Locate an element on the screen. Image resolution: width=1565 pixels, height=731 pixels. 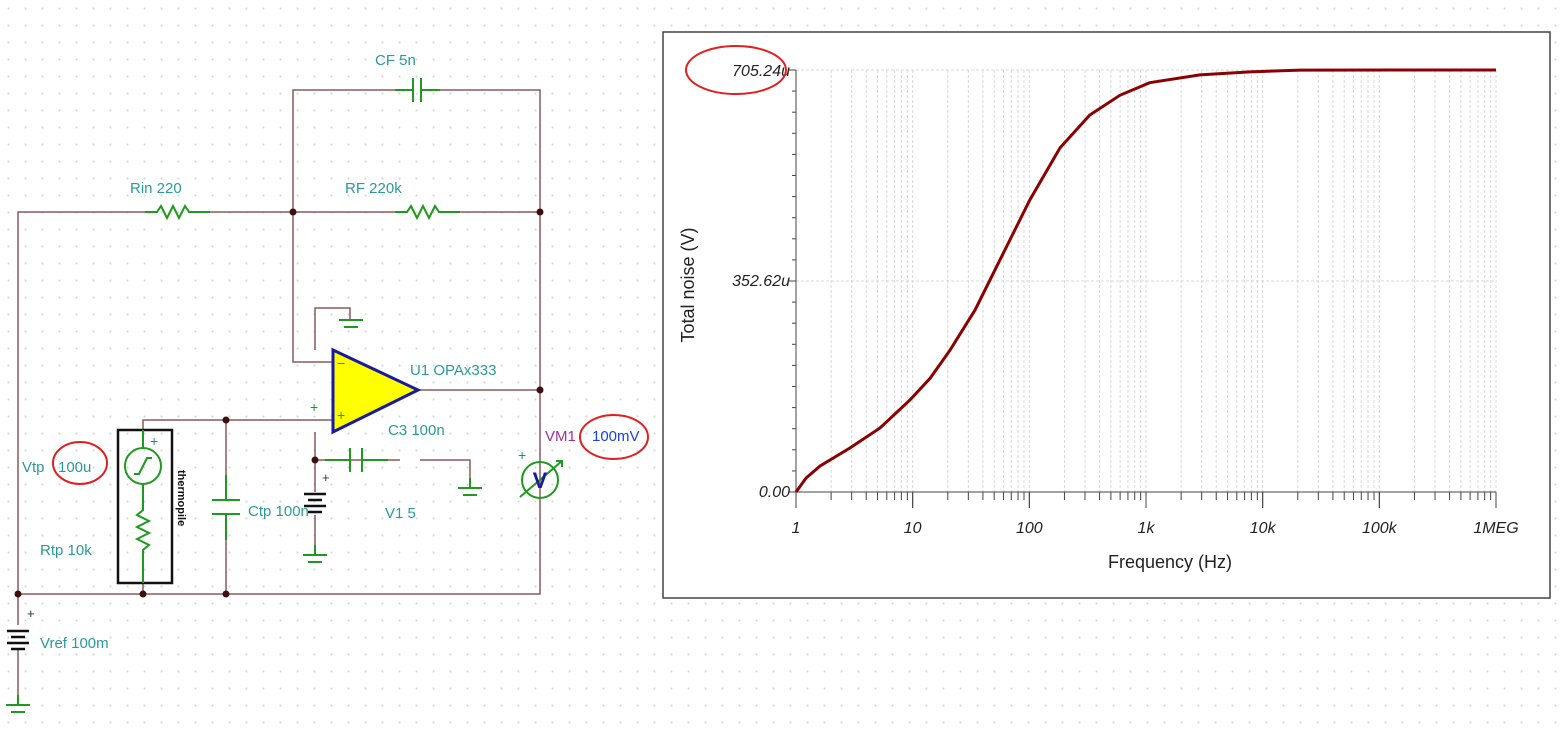
x-tick-label: 10k is located at coordinates (1263, 528).